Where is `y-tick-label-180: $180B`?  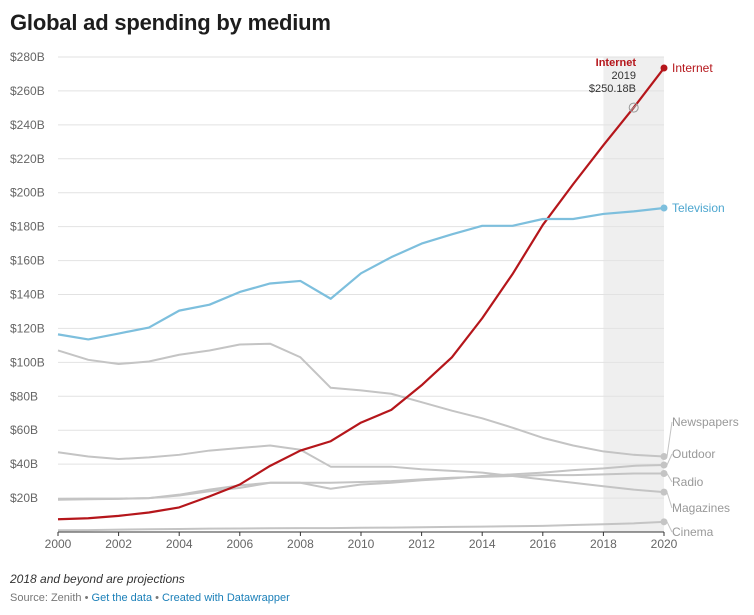 y-tick-label-180: $180B is located at coordinates (27, 227).